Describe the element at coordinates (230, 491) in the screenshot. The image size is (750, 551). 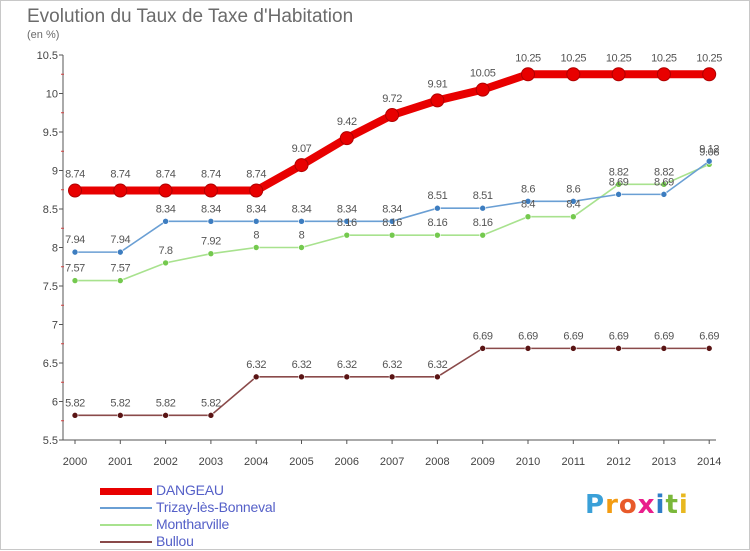
I see `legend-item-dangeau: DANGEAU` at that location.